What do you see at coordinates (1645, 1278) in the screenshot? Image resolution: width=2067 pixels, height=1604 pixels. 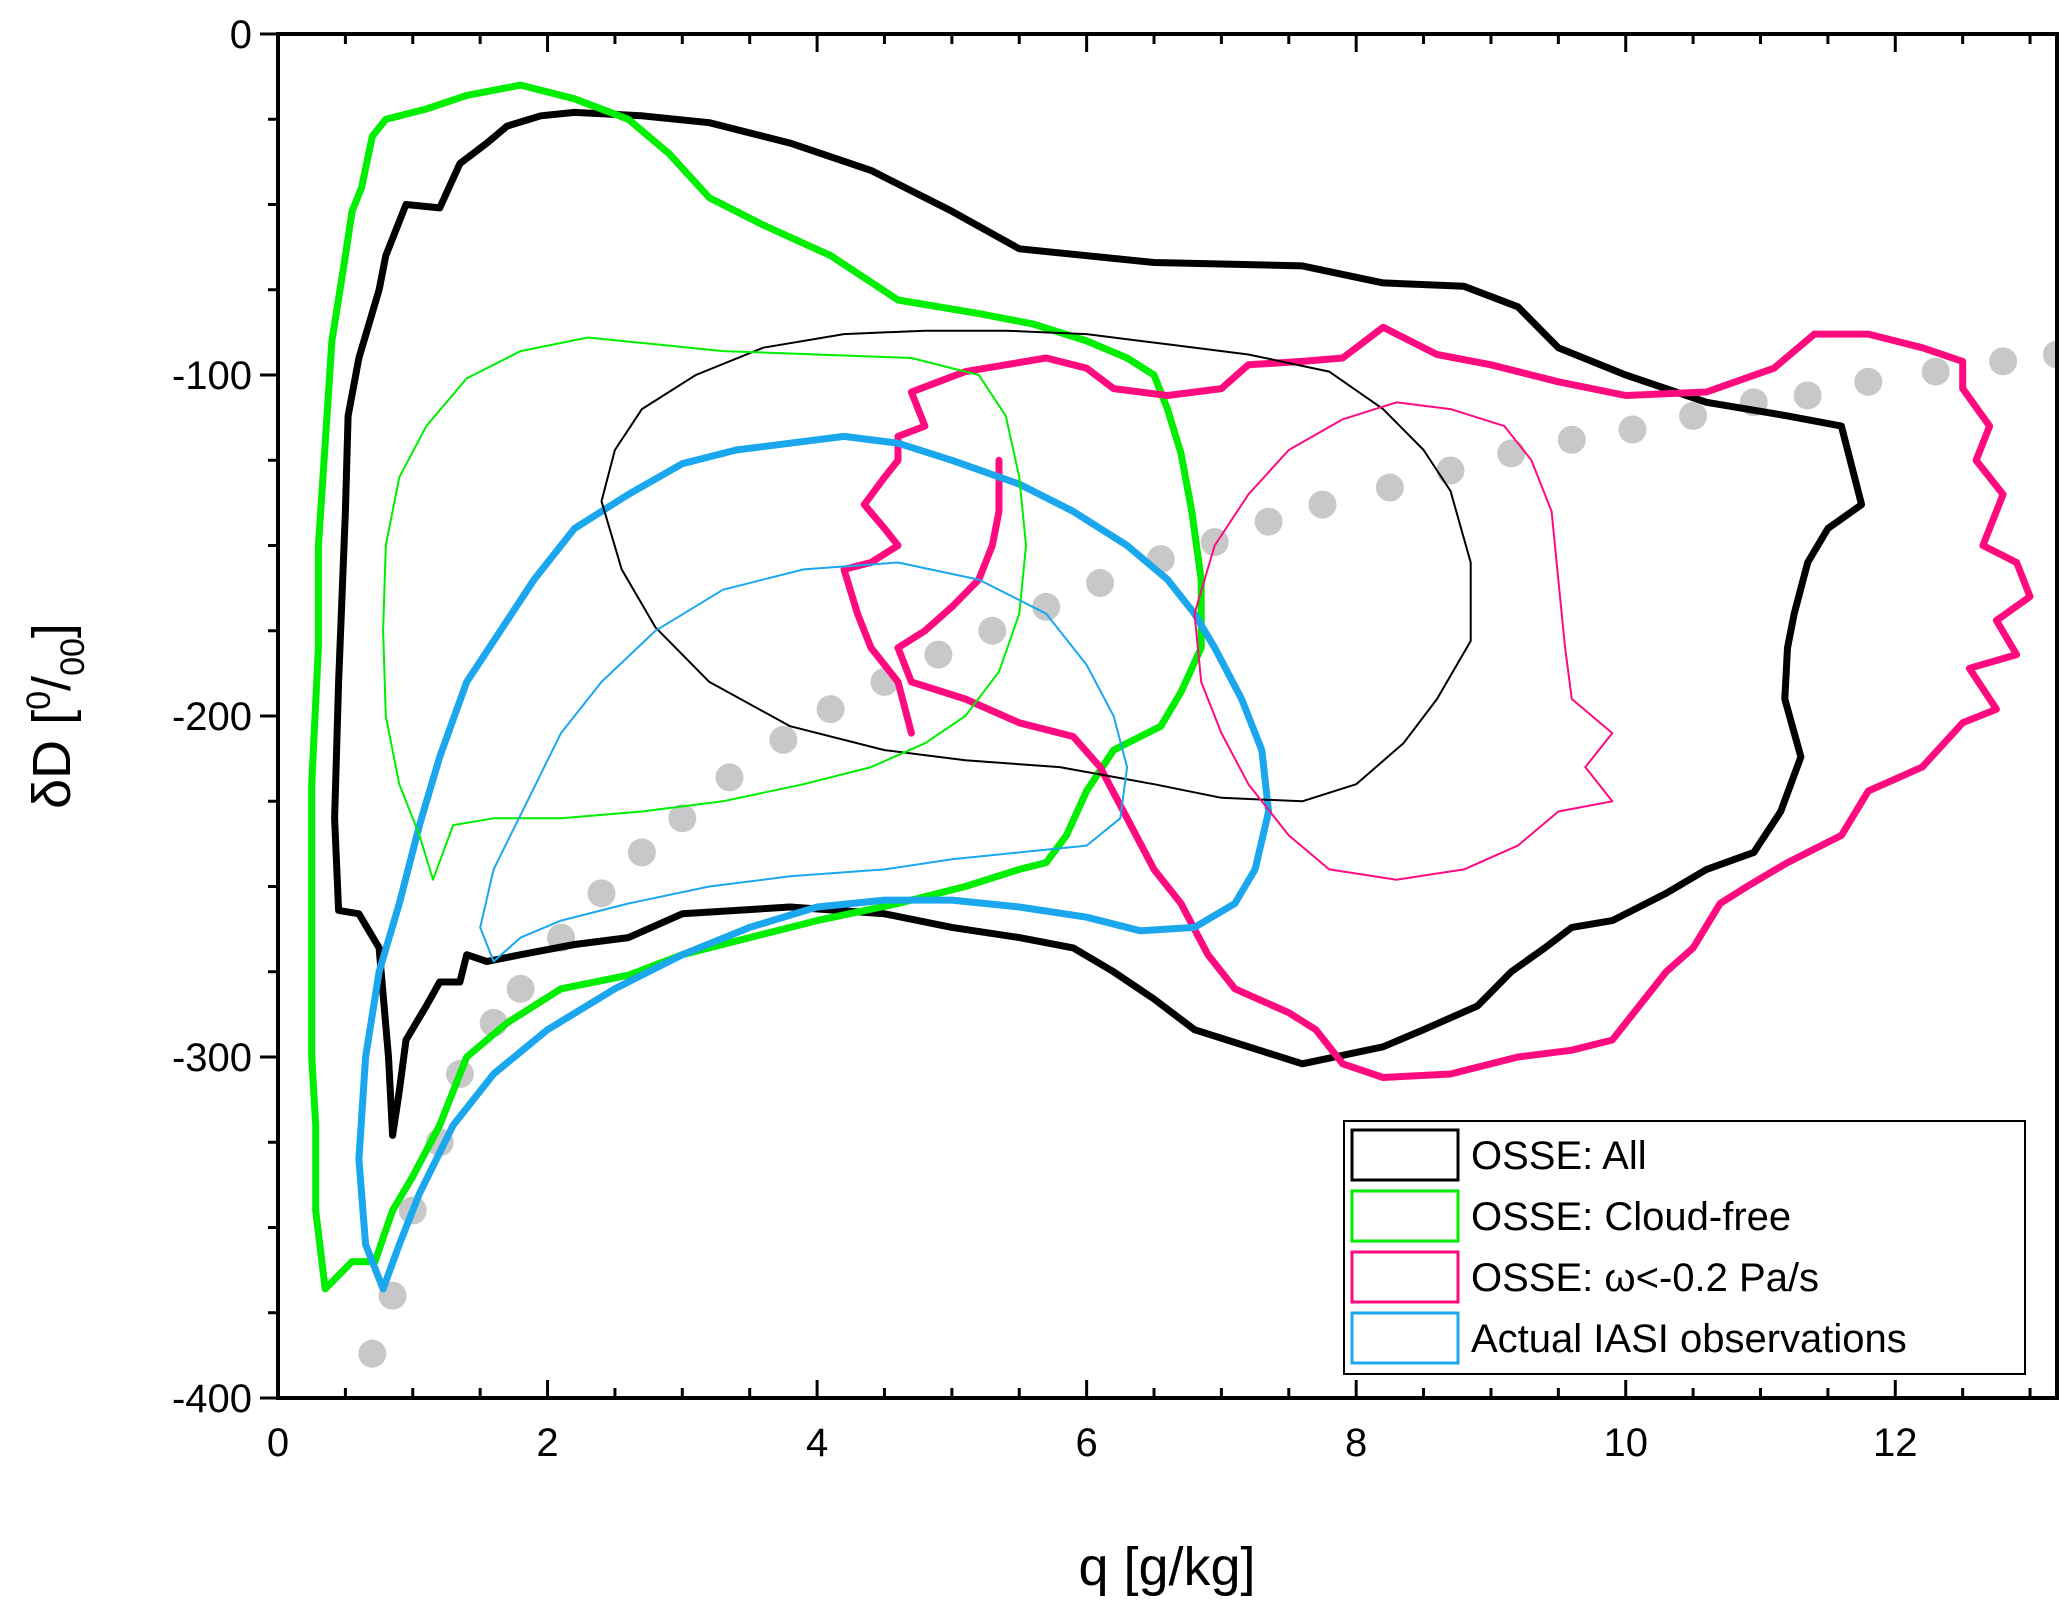 I see `legend-label-2: OSSE: ω<-0.2 Pa/s` at bounding box center [1645, 1278].